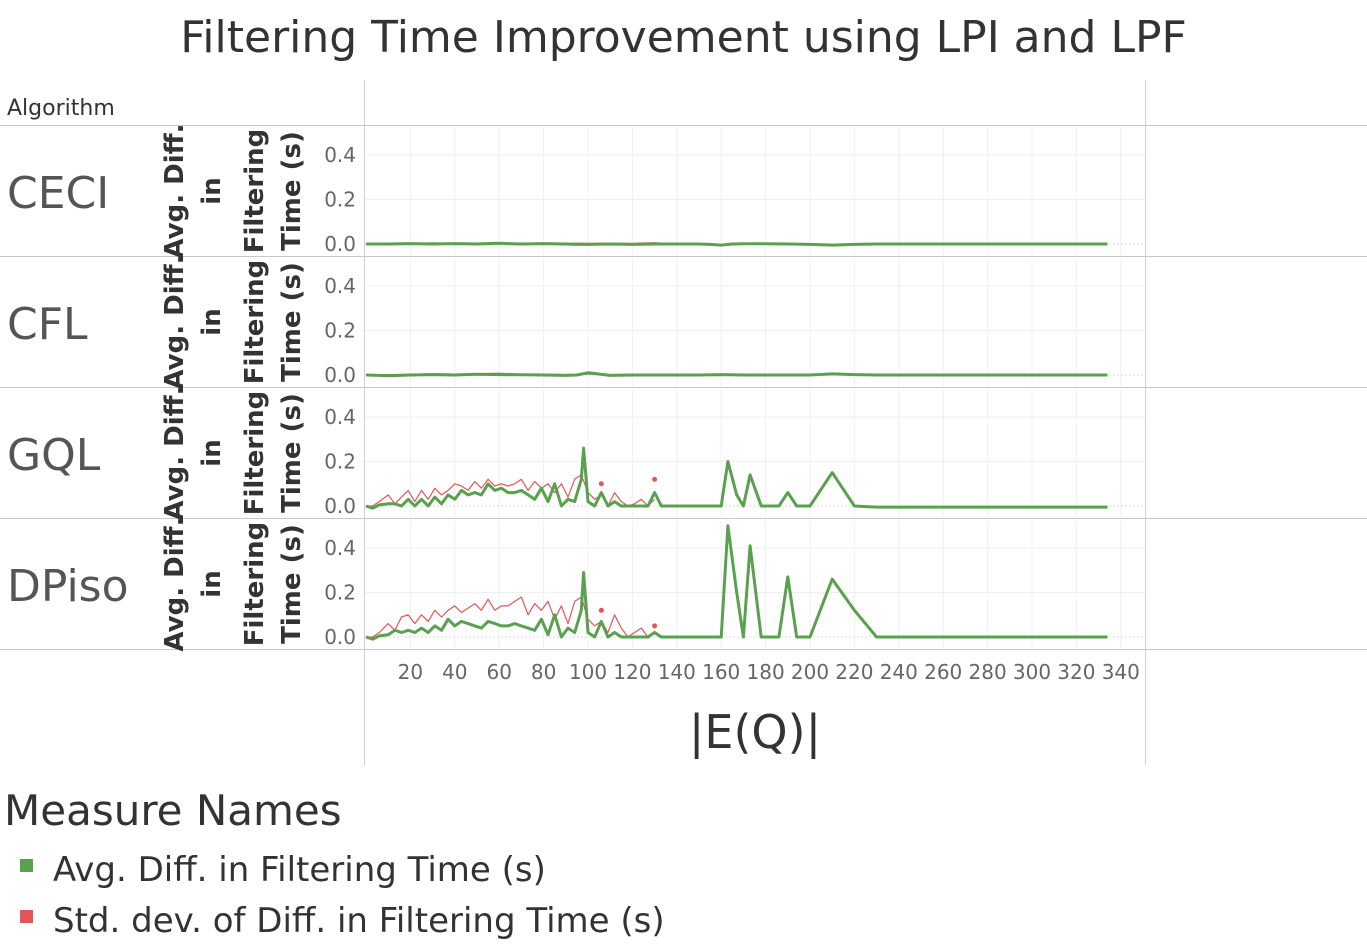  I want to click on x-tick-label: 140, so click(677, 672).